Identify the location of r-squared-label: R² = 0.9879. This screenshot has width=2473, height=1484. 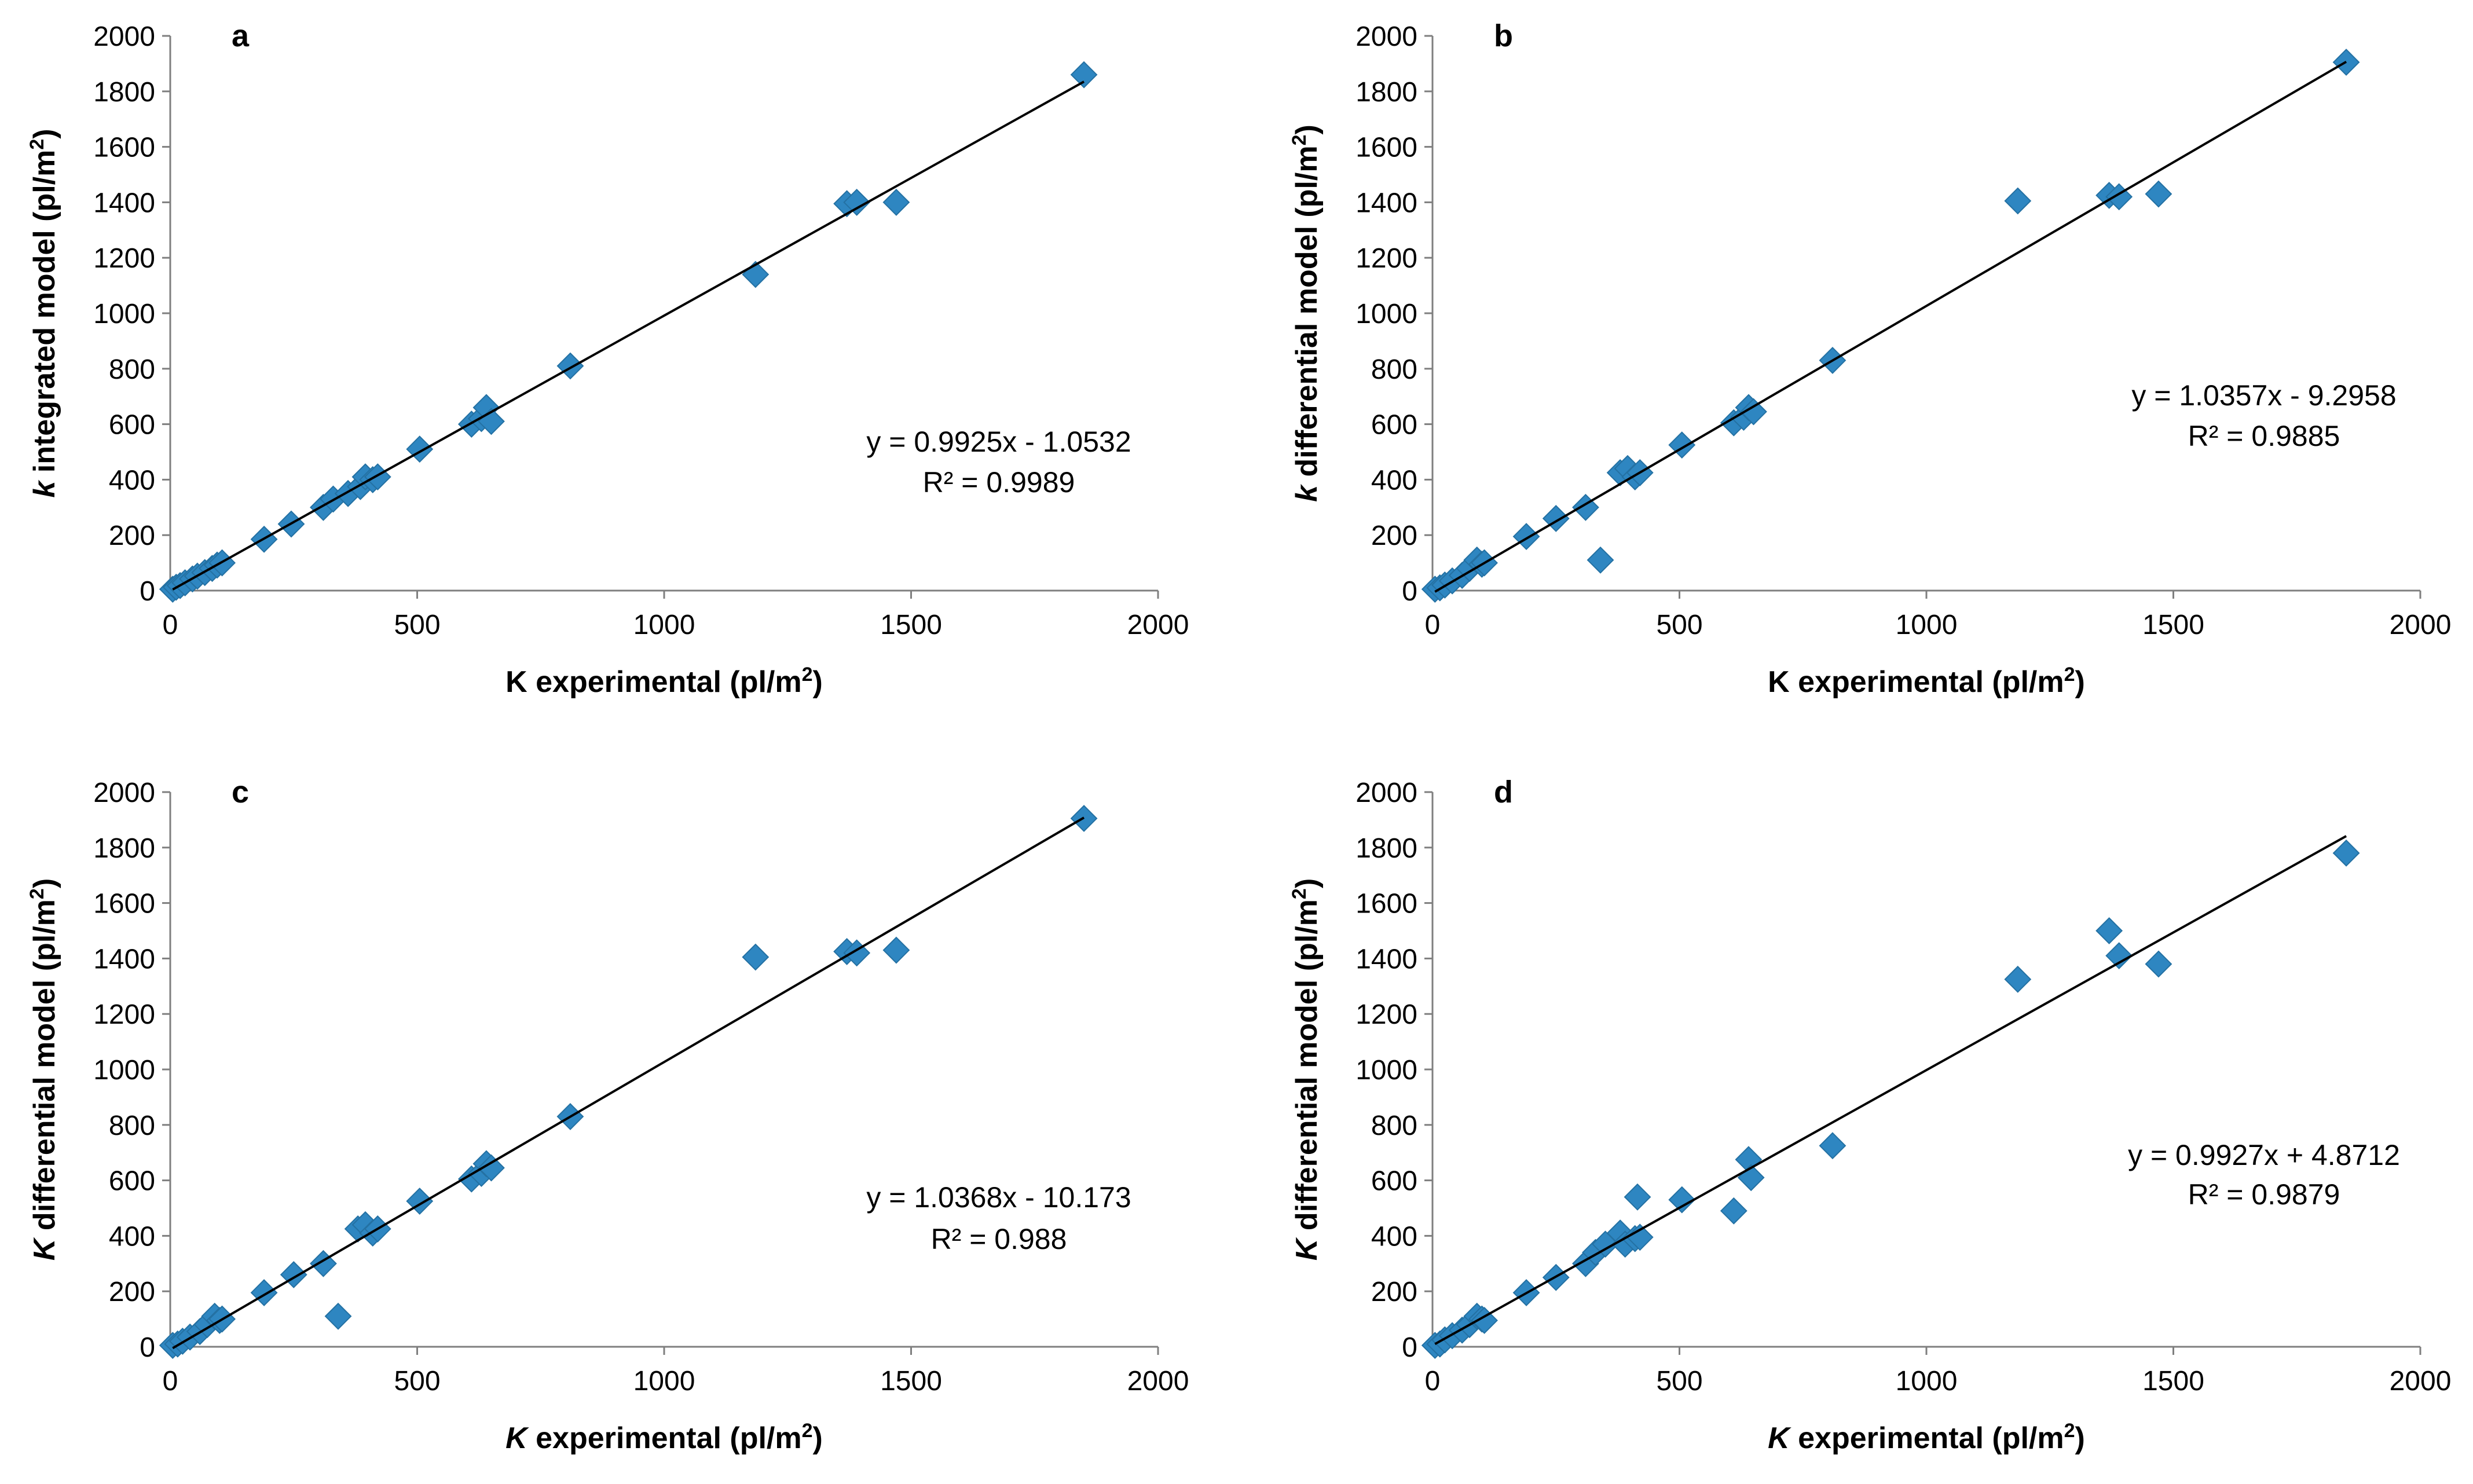
(2264, 1194).